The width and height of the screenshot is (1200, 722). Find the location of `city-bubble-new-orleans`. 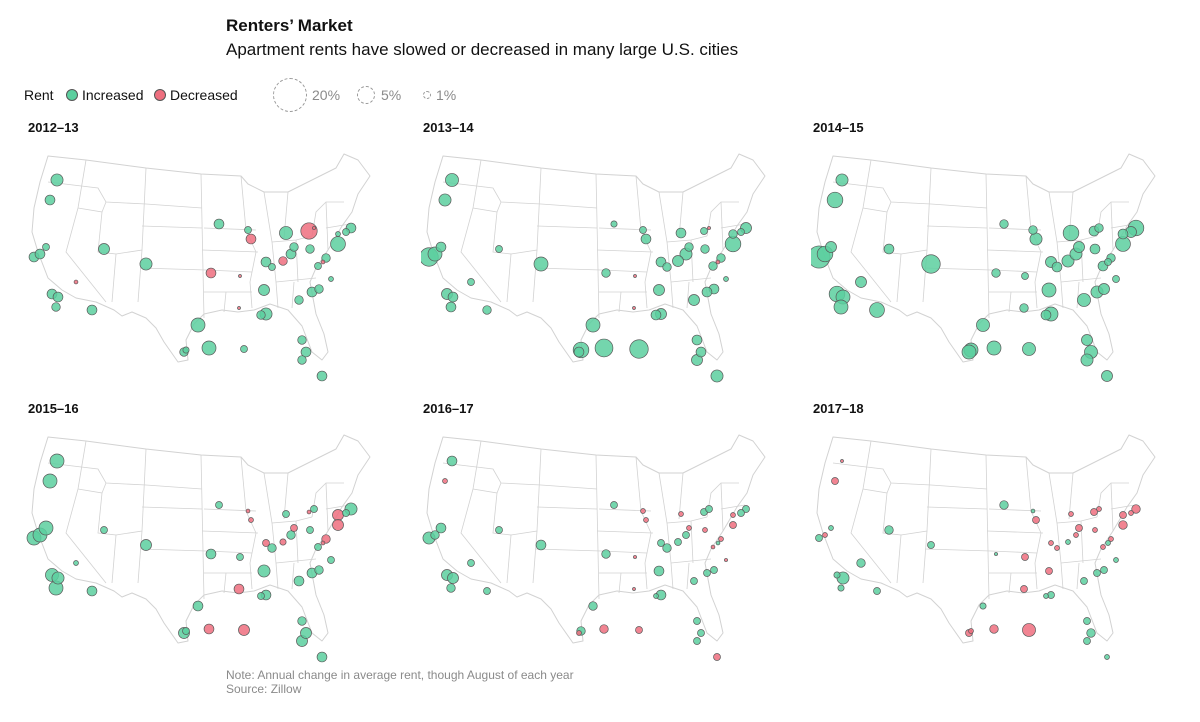

city-bubble-new-orleans is located at coordinates (244, 349).